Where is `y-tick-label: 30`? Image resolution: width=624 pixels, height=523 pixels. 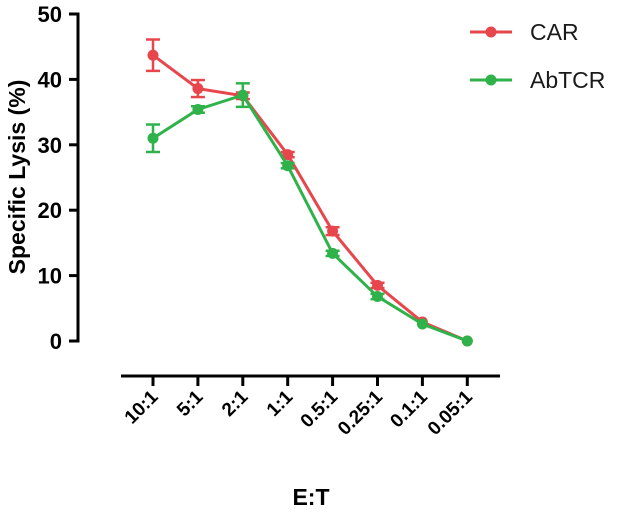 y-tick-label: 30 is located at coordinates (50, 145).